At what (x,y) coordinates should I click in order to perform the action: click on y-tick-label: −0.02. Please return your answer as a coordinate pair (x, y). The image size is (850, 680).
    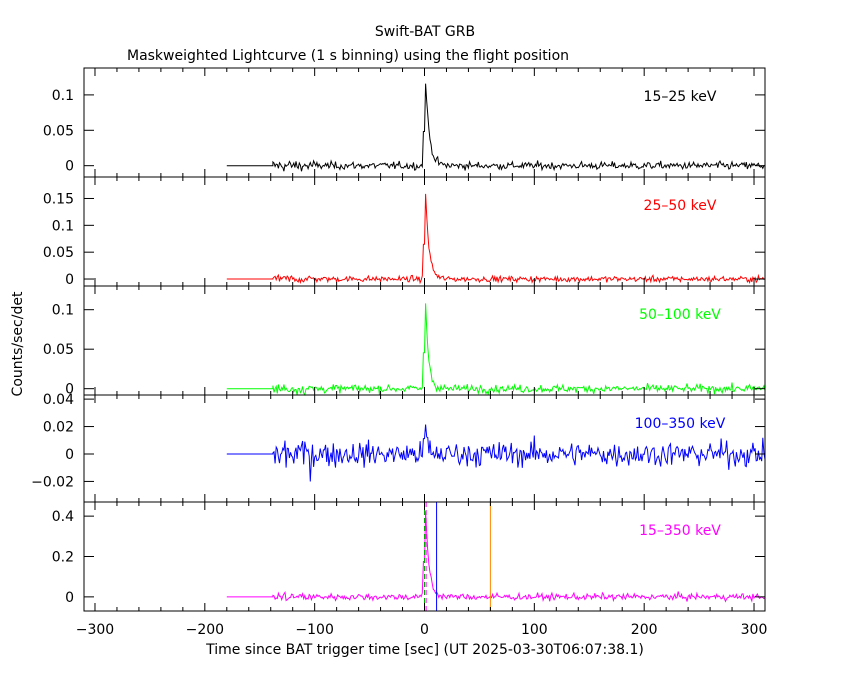
    Looking at the image, I should click on (52, 482).